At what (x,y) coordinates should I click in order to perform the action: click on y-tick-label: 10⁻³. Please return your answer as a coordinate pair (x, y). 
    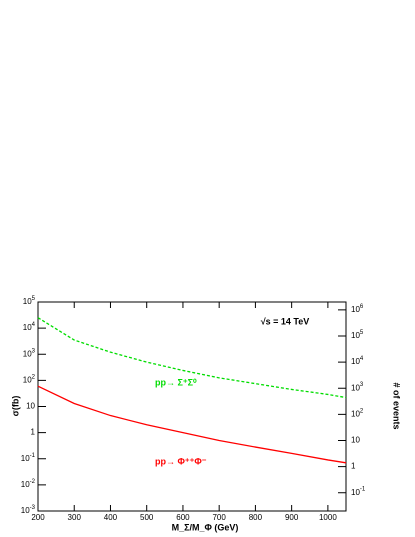
    Looking at the image, I should click on (28, 510).